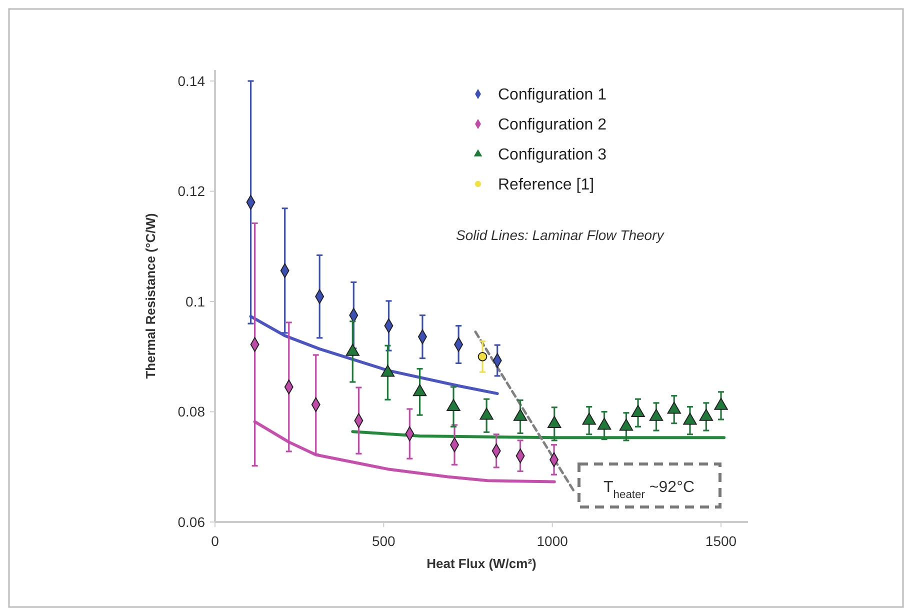 The height and width of the screenshot is (615, 912). I want to click on y-tick-label: 0.06, so click(192, 522).